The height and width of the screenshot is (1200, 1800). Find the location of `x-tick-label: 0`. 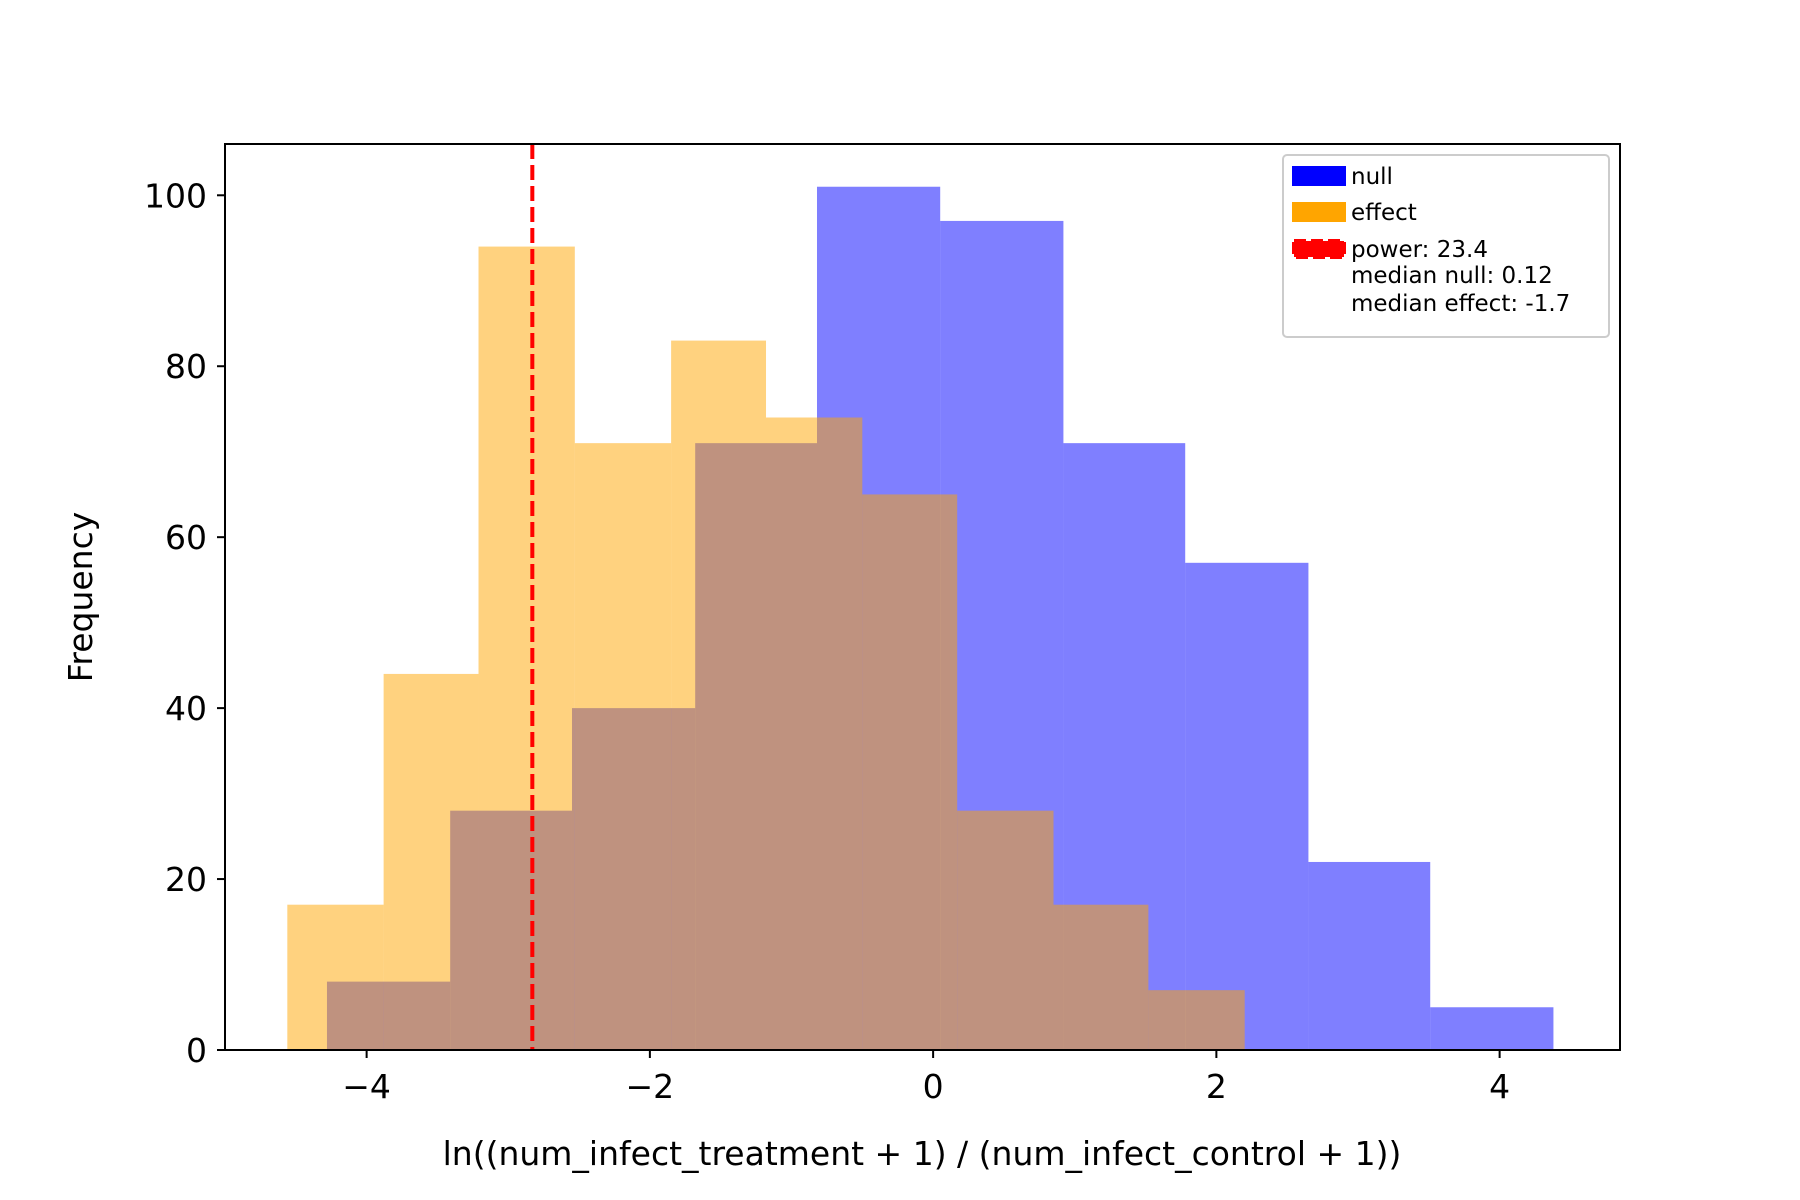

x-tick-label: 0 is located at coordinates (933, 1086).